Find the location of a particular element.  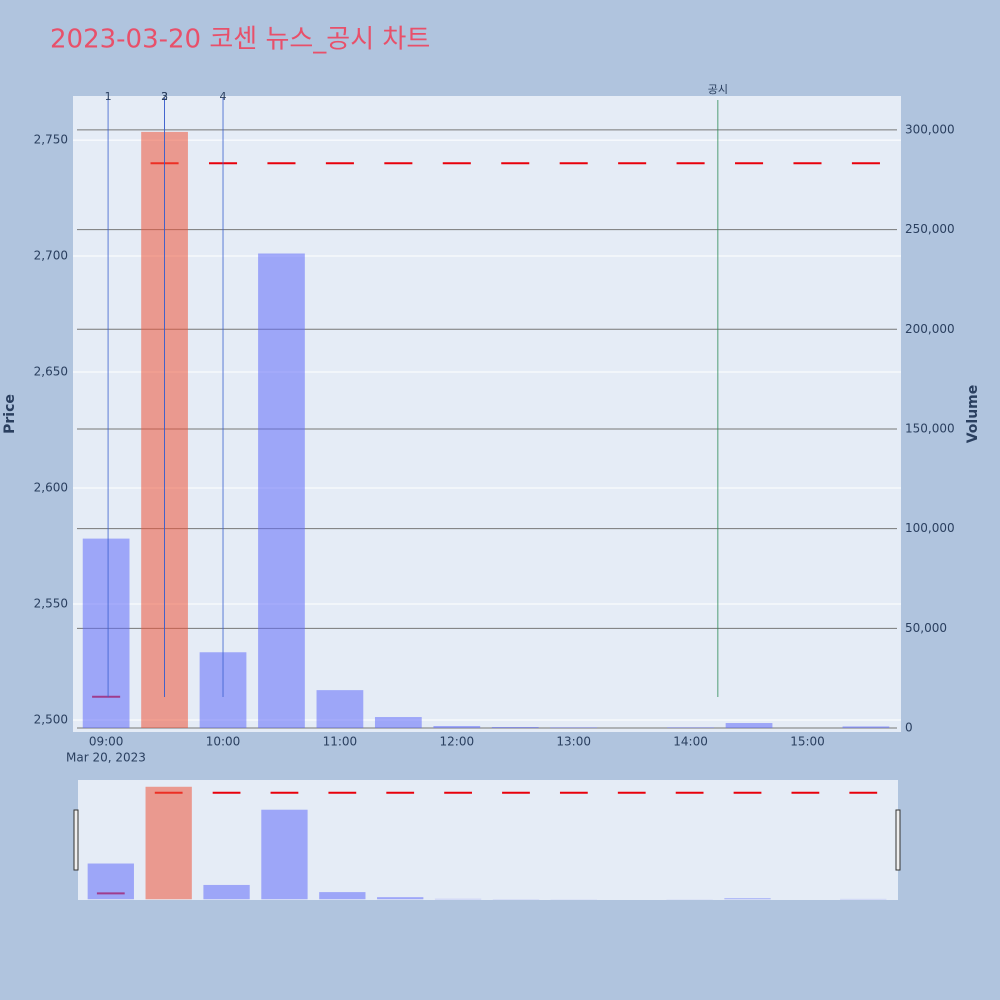

x-date-label: Mar 20, 2023 is located at coordinates (106, 758).